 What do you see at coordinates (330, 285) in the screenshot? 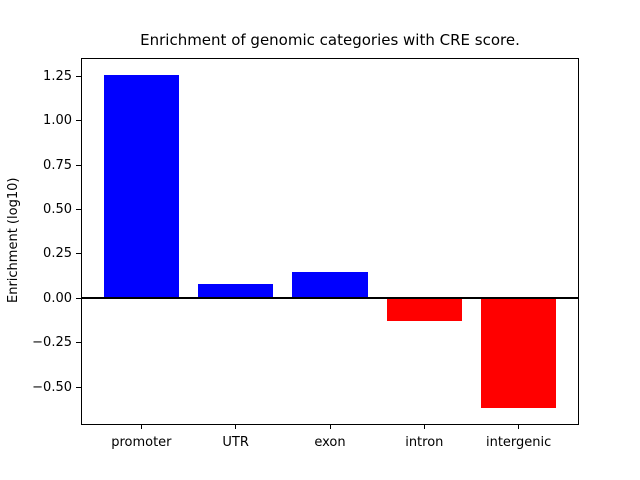
I see `bar-exon` at bounding box center [330, 285].